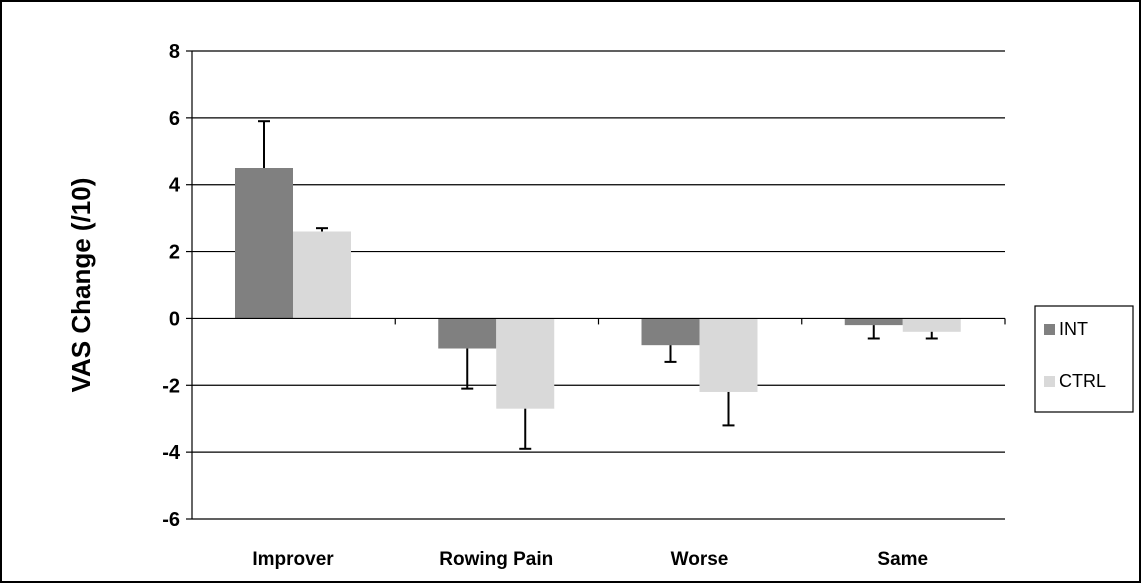 The image size is (1141, 583). What do you see at coordinates (174, 319) in the screenshot?
I see `y-tick-label: 0` at bounding box center [174, 319].